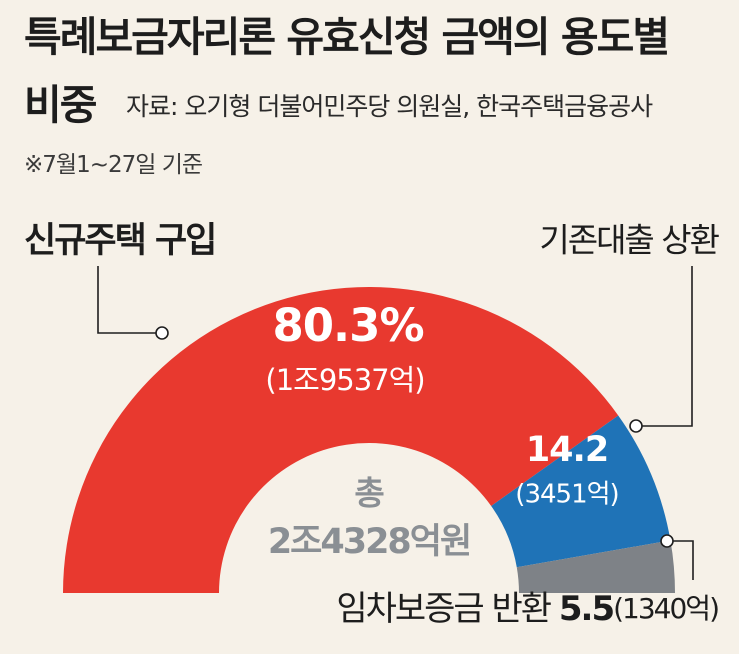 Image resolution: width=739 pixels, height=654 pixels. What do you see at coordinates (664, 346) in the screenshot?
I see `slice-2-leader-line` at bounding box center [664, 346].